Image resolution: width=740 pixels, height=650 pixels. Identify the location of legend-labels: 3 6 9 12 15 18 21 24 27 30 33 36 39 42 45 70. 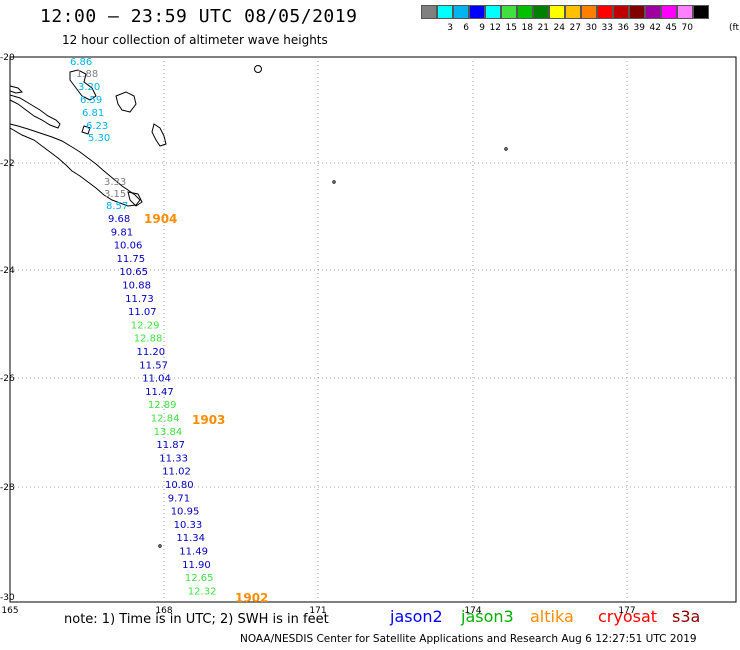
(565, 28).